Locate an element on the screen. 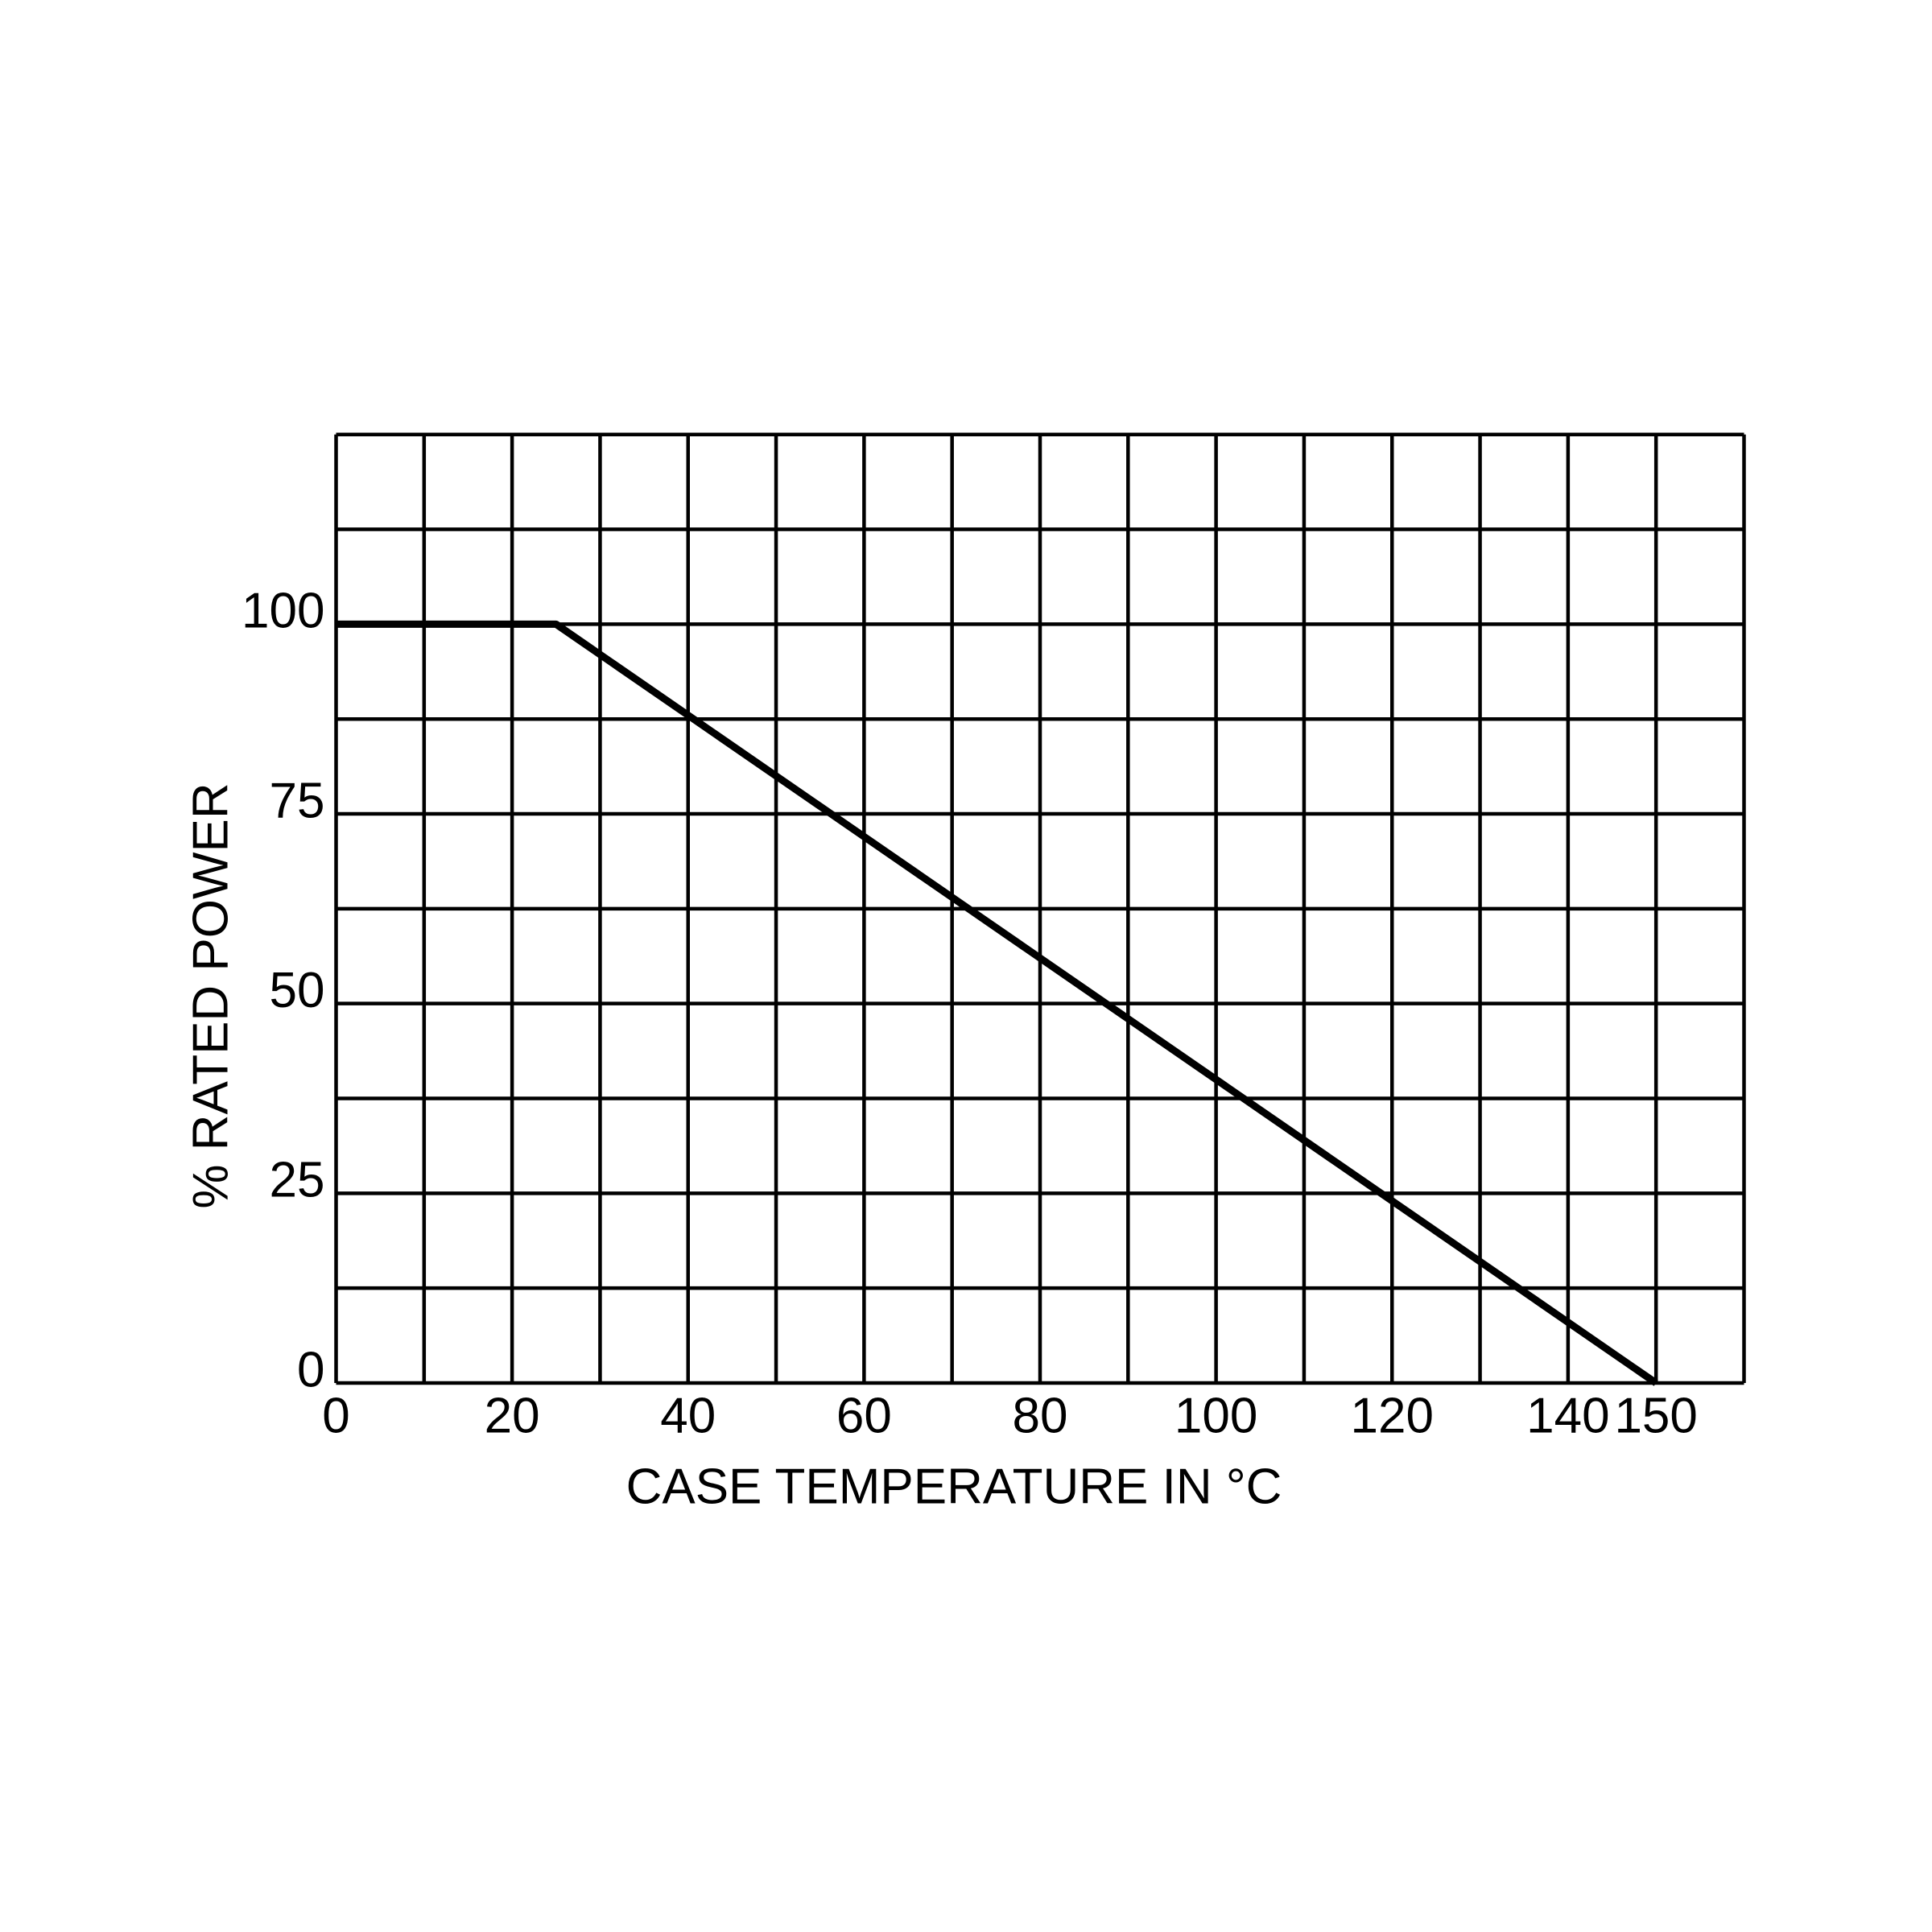 The height and width of the screenshot is (1932, 1932). y-axis-title: % RATED POWER is located at coordinates (211, 995).